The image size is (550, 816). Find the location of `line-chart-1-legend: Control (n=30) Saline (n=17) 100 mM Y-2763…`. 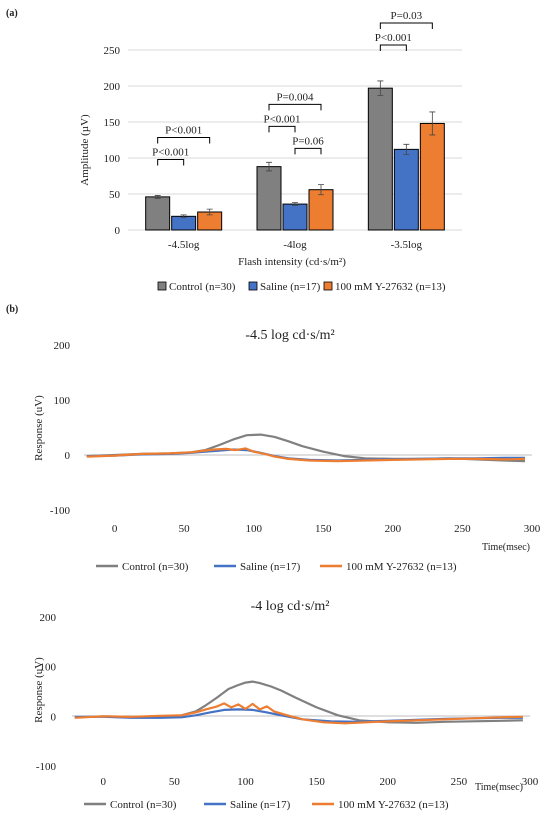

line-chart-1-legend: Control (n=30) Saline (n=17) 100 mM Y-2763… is located at coordinates (276, 567).